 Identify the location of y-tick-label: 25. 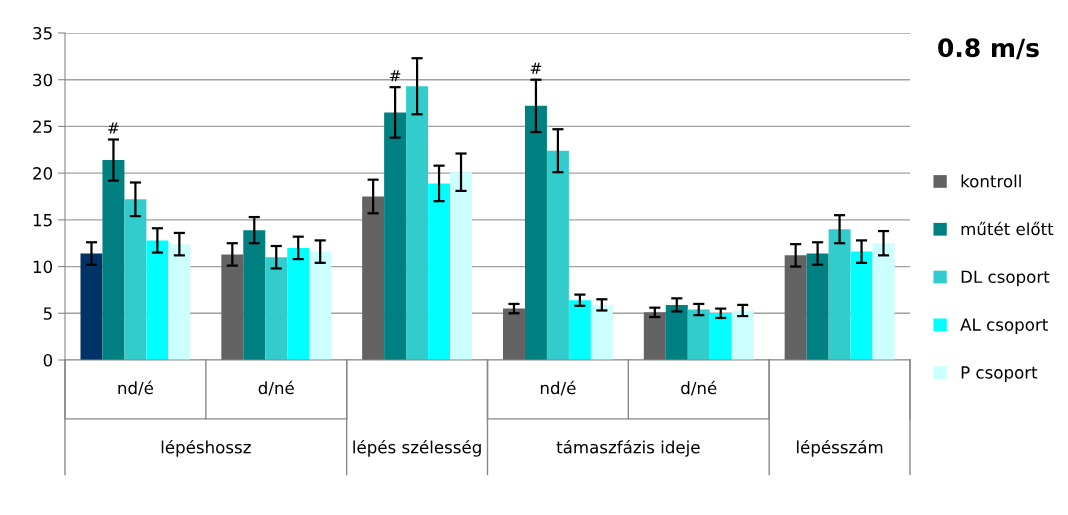
(42, 126).